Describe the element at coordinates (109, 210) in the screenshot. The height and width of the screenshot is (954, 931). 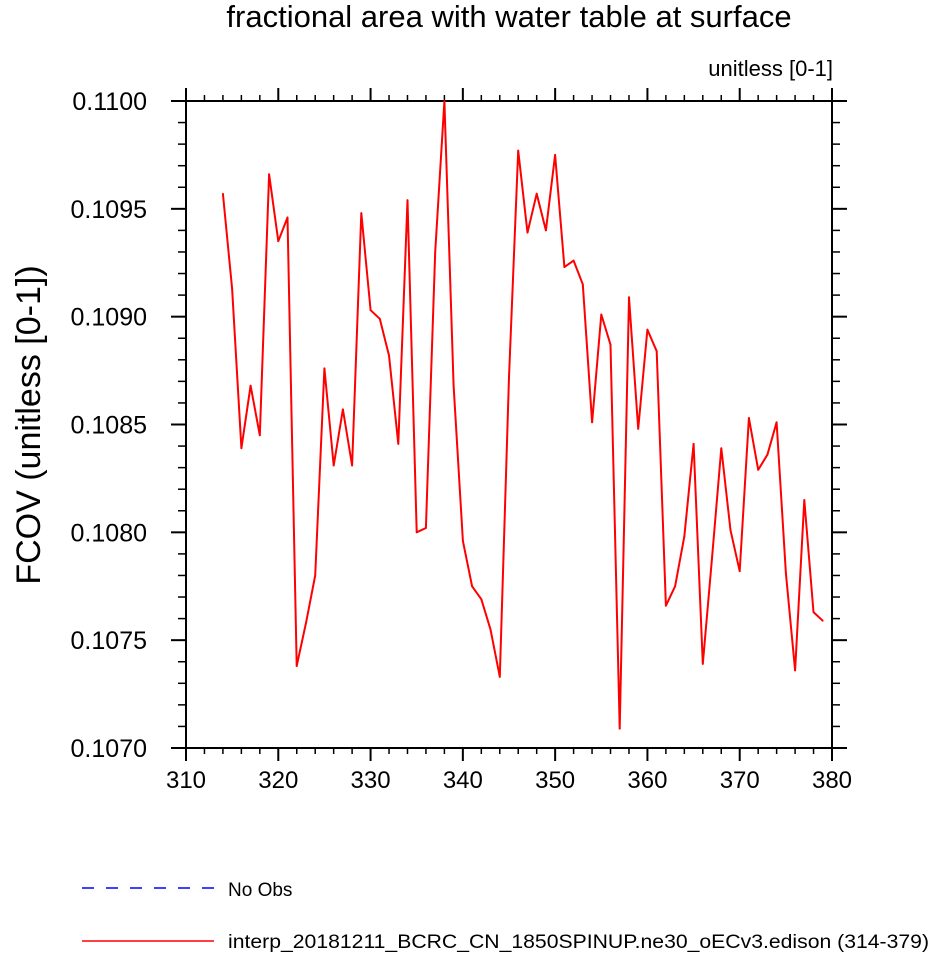
I see `y-tick-label: 0.1095` at that location.